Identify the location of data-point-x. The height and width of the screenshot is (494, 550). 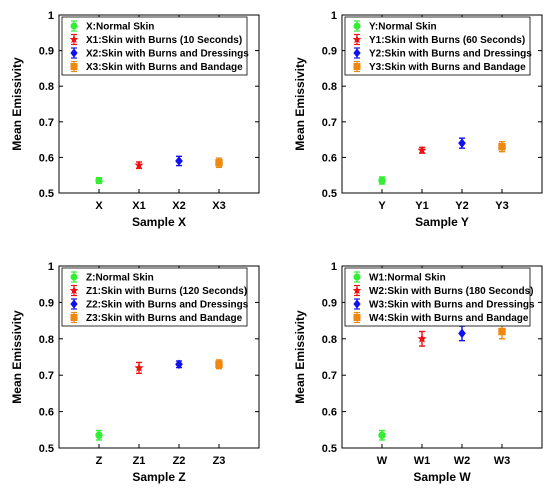
(99, 180).